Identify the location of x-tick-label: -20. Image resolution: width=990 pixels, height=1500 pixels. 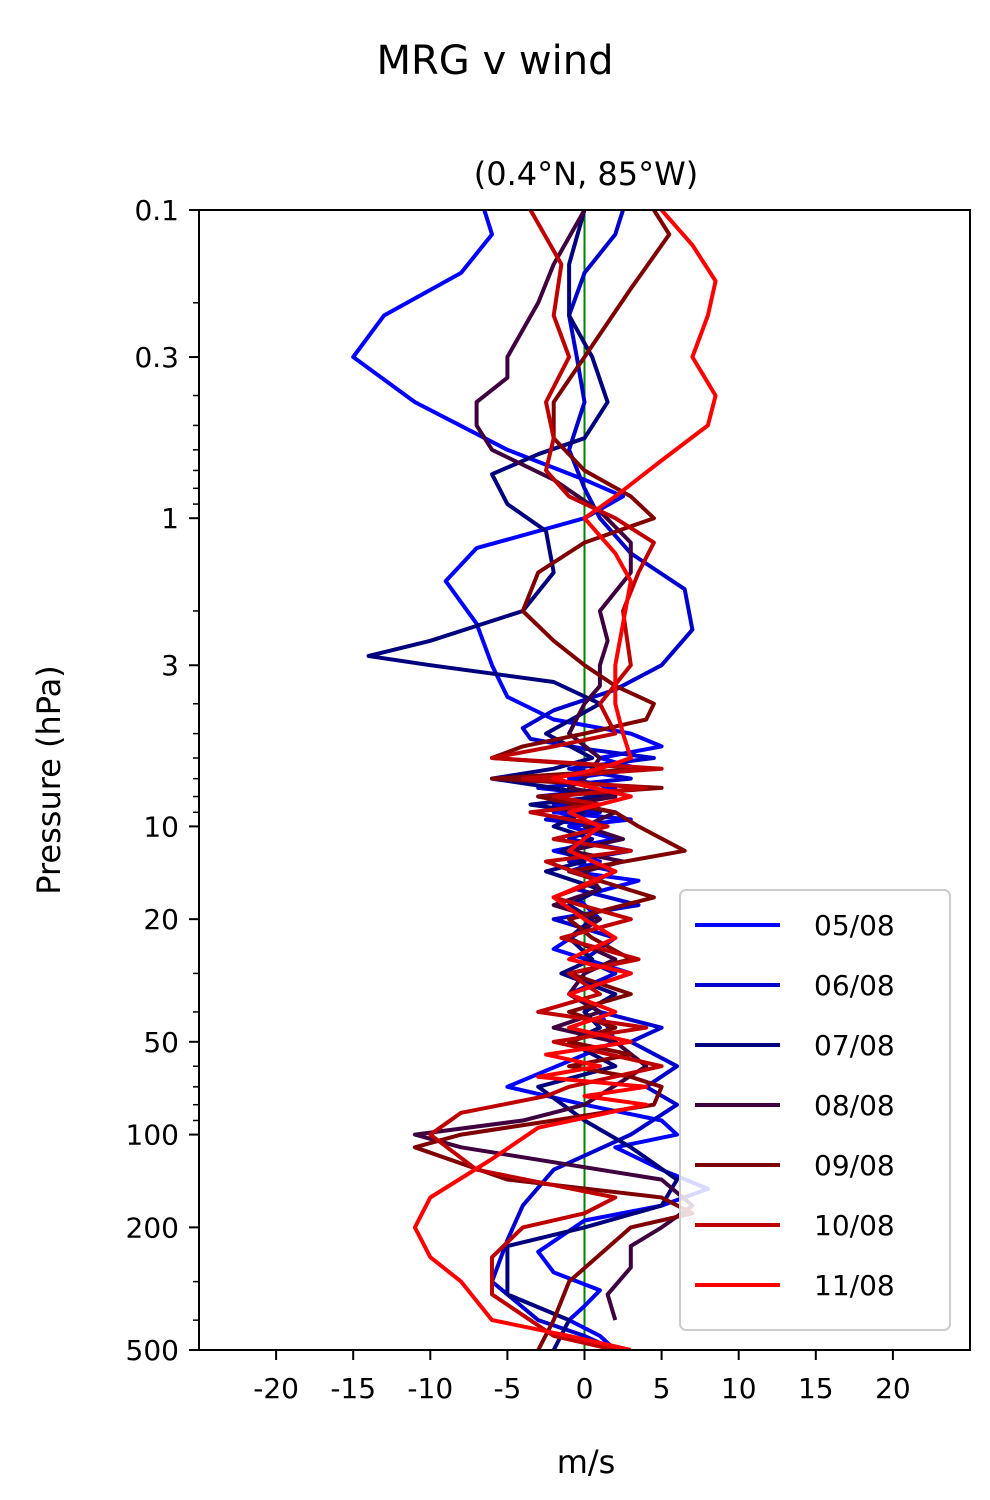
(276, 1388).